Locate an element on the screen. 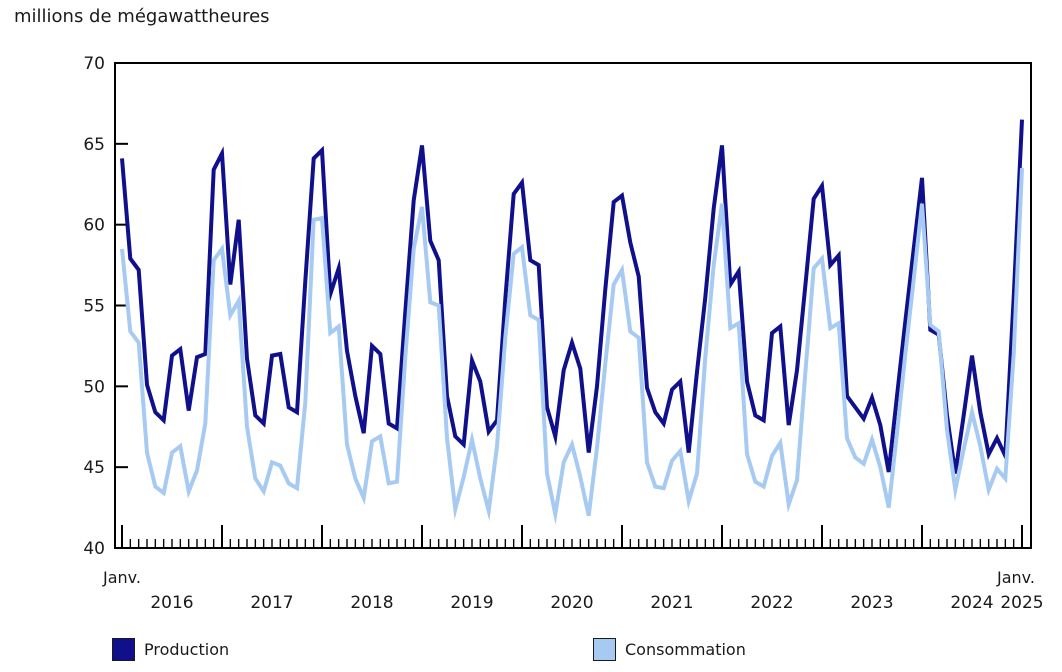 This screenshot has width=1062, height=672. x-axis-year-label: 2024 is located at coordinates (971, 603).